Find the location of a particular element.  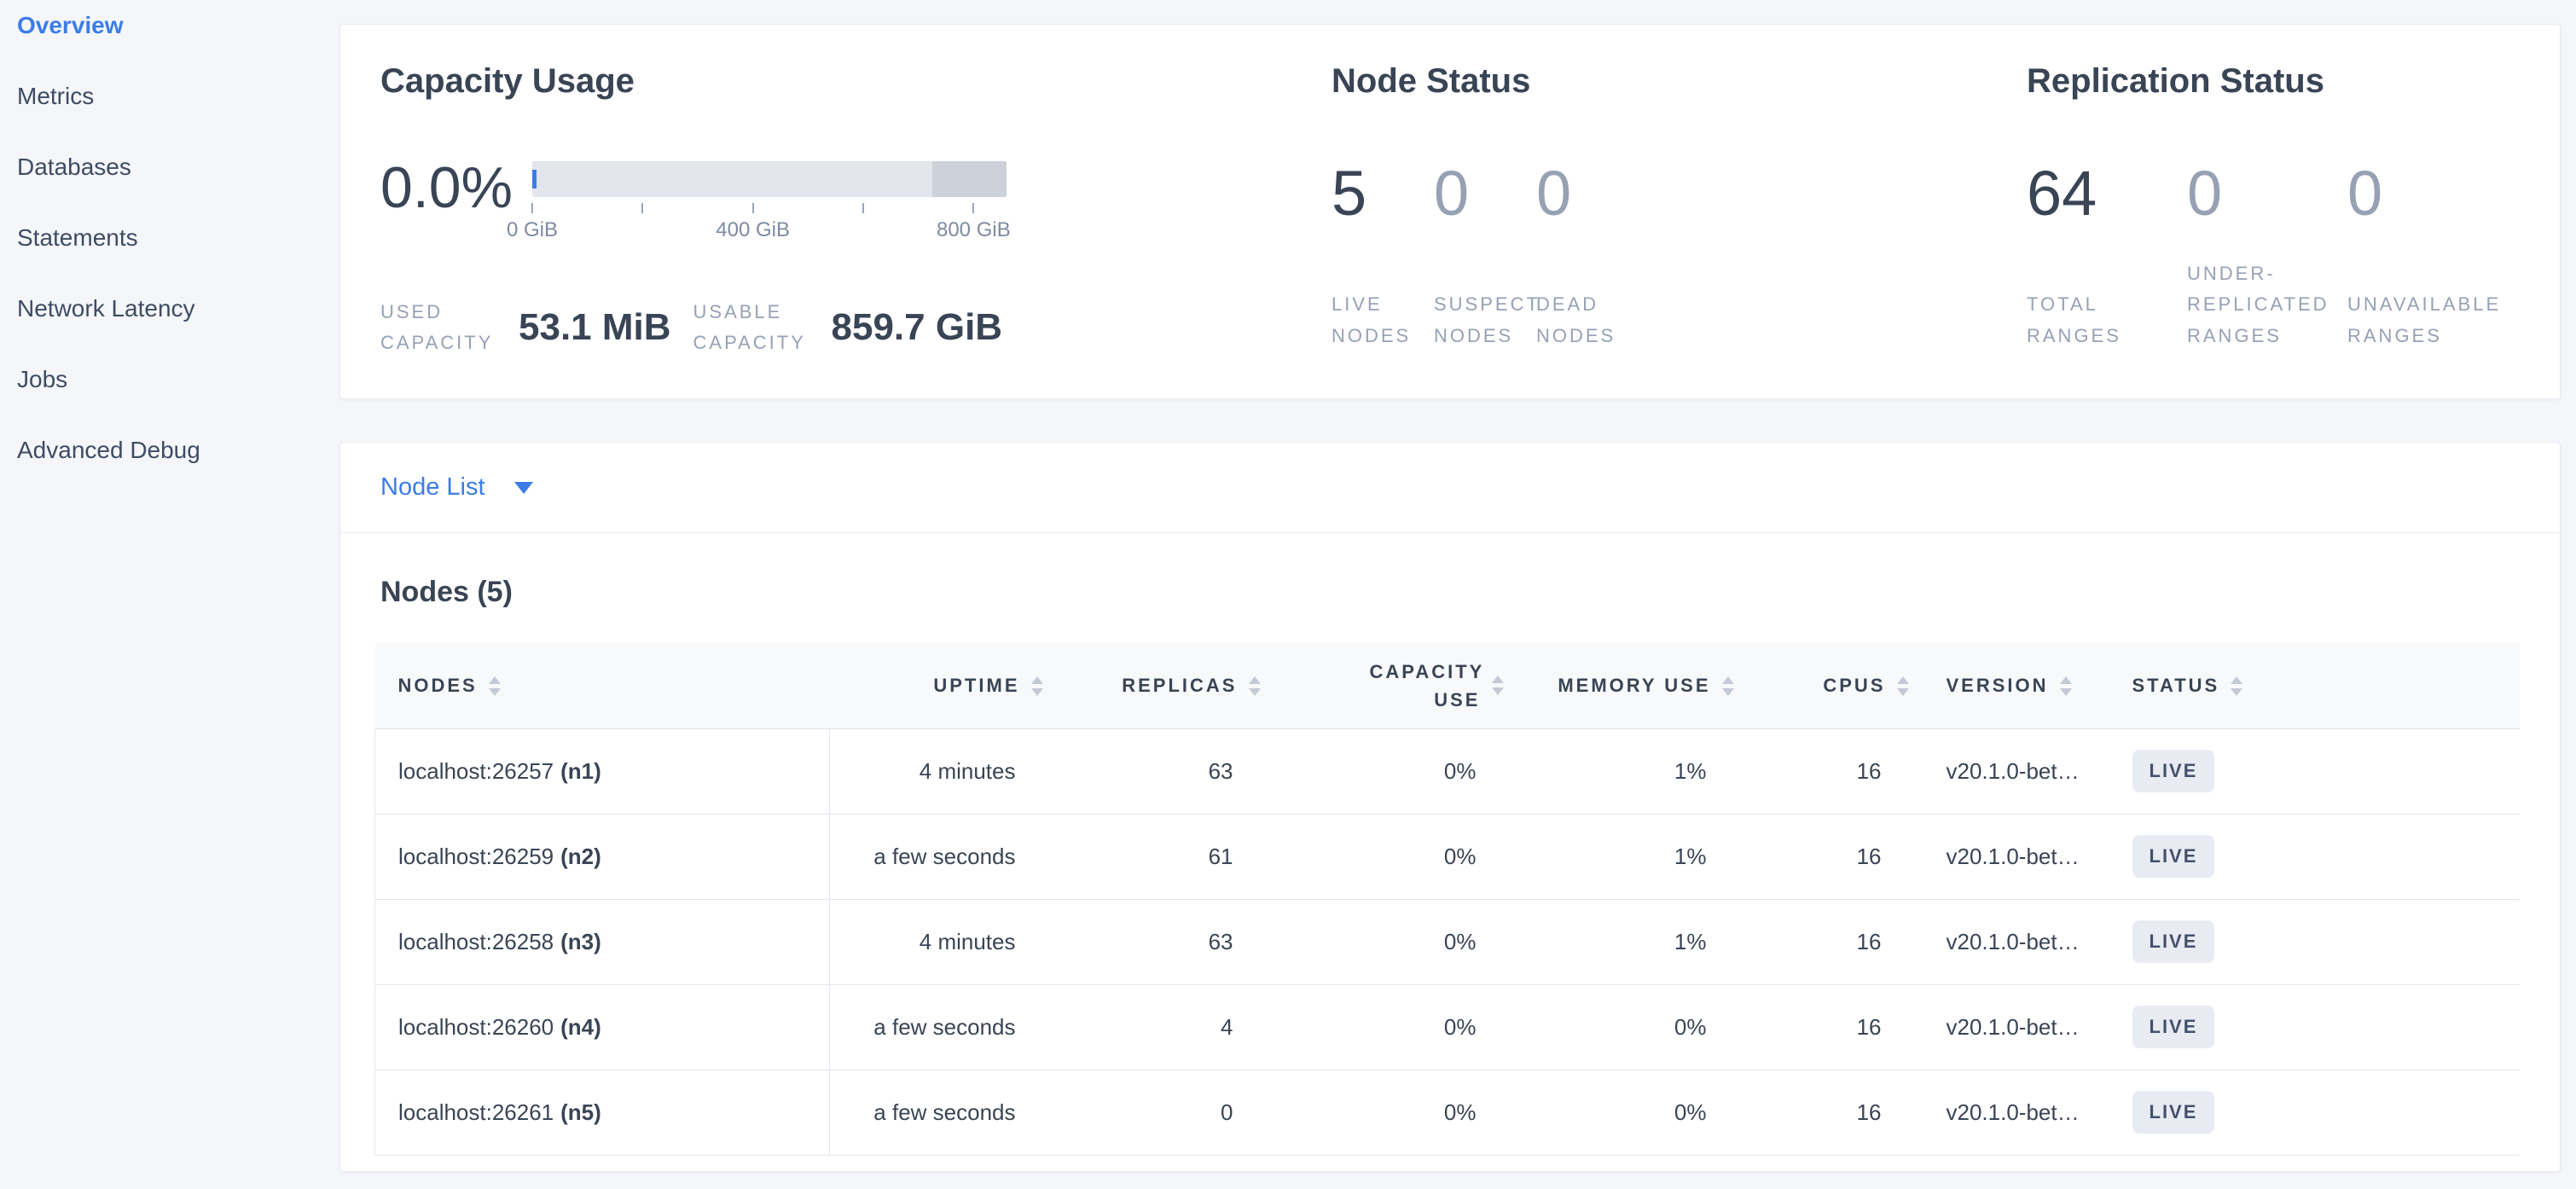

cell-nodes: localhost:26261 (n5) is located at coordinates (602, 1113).